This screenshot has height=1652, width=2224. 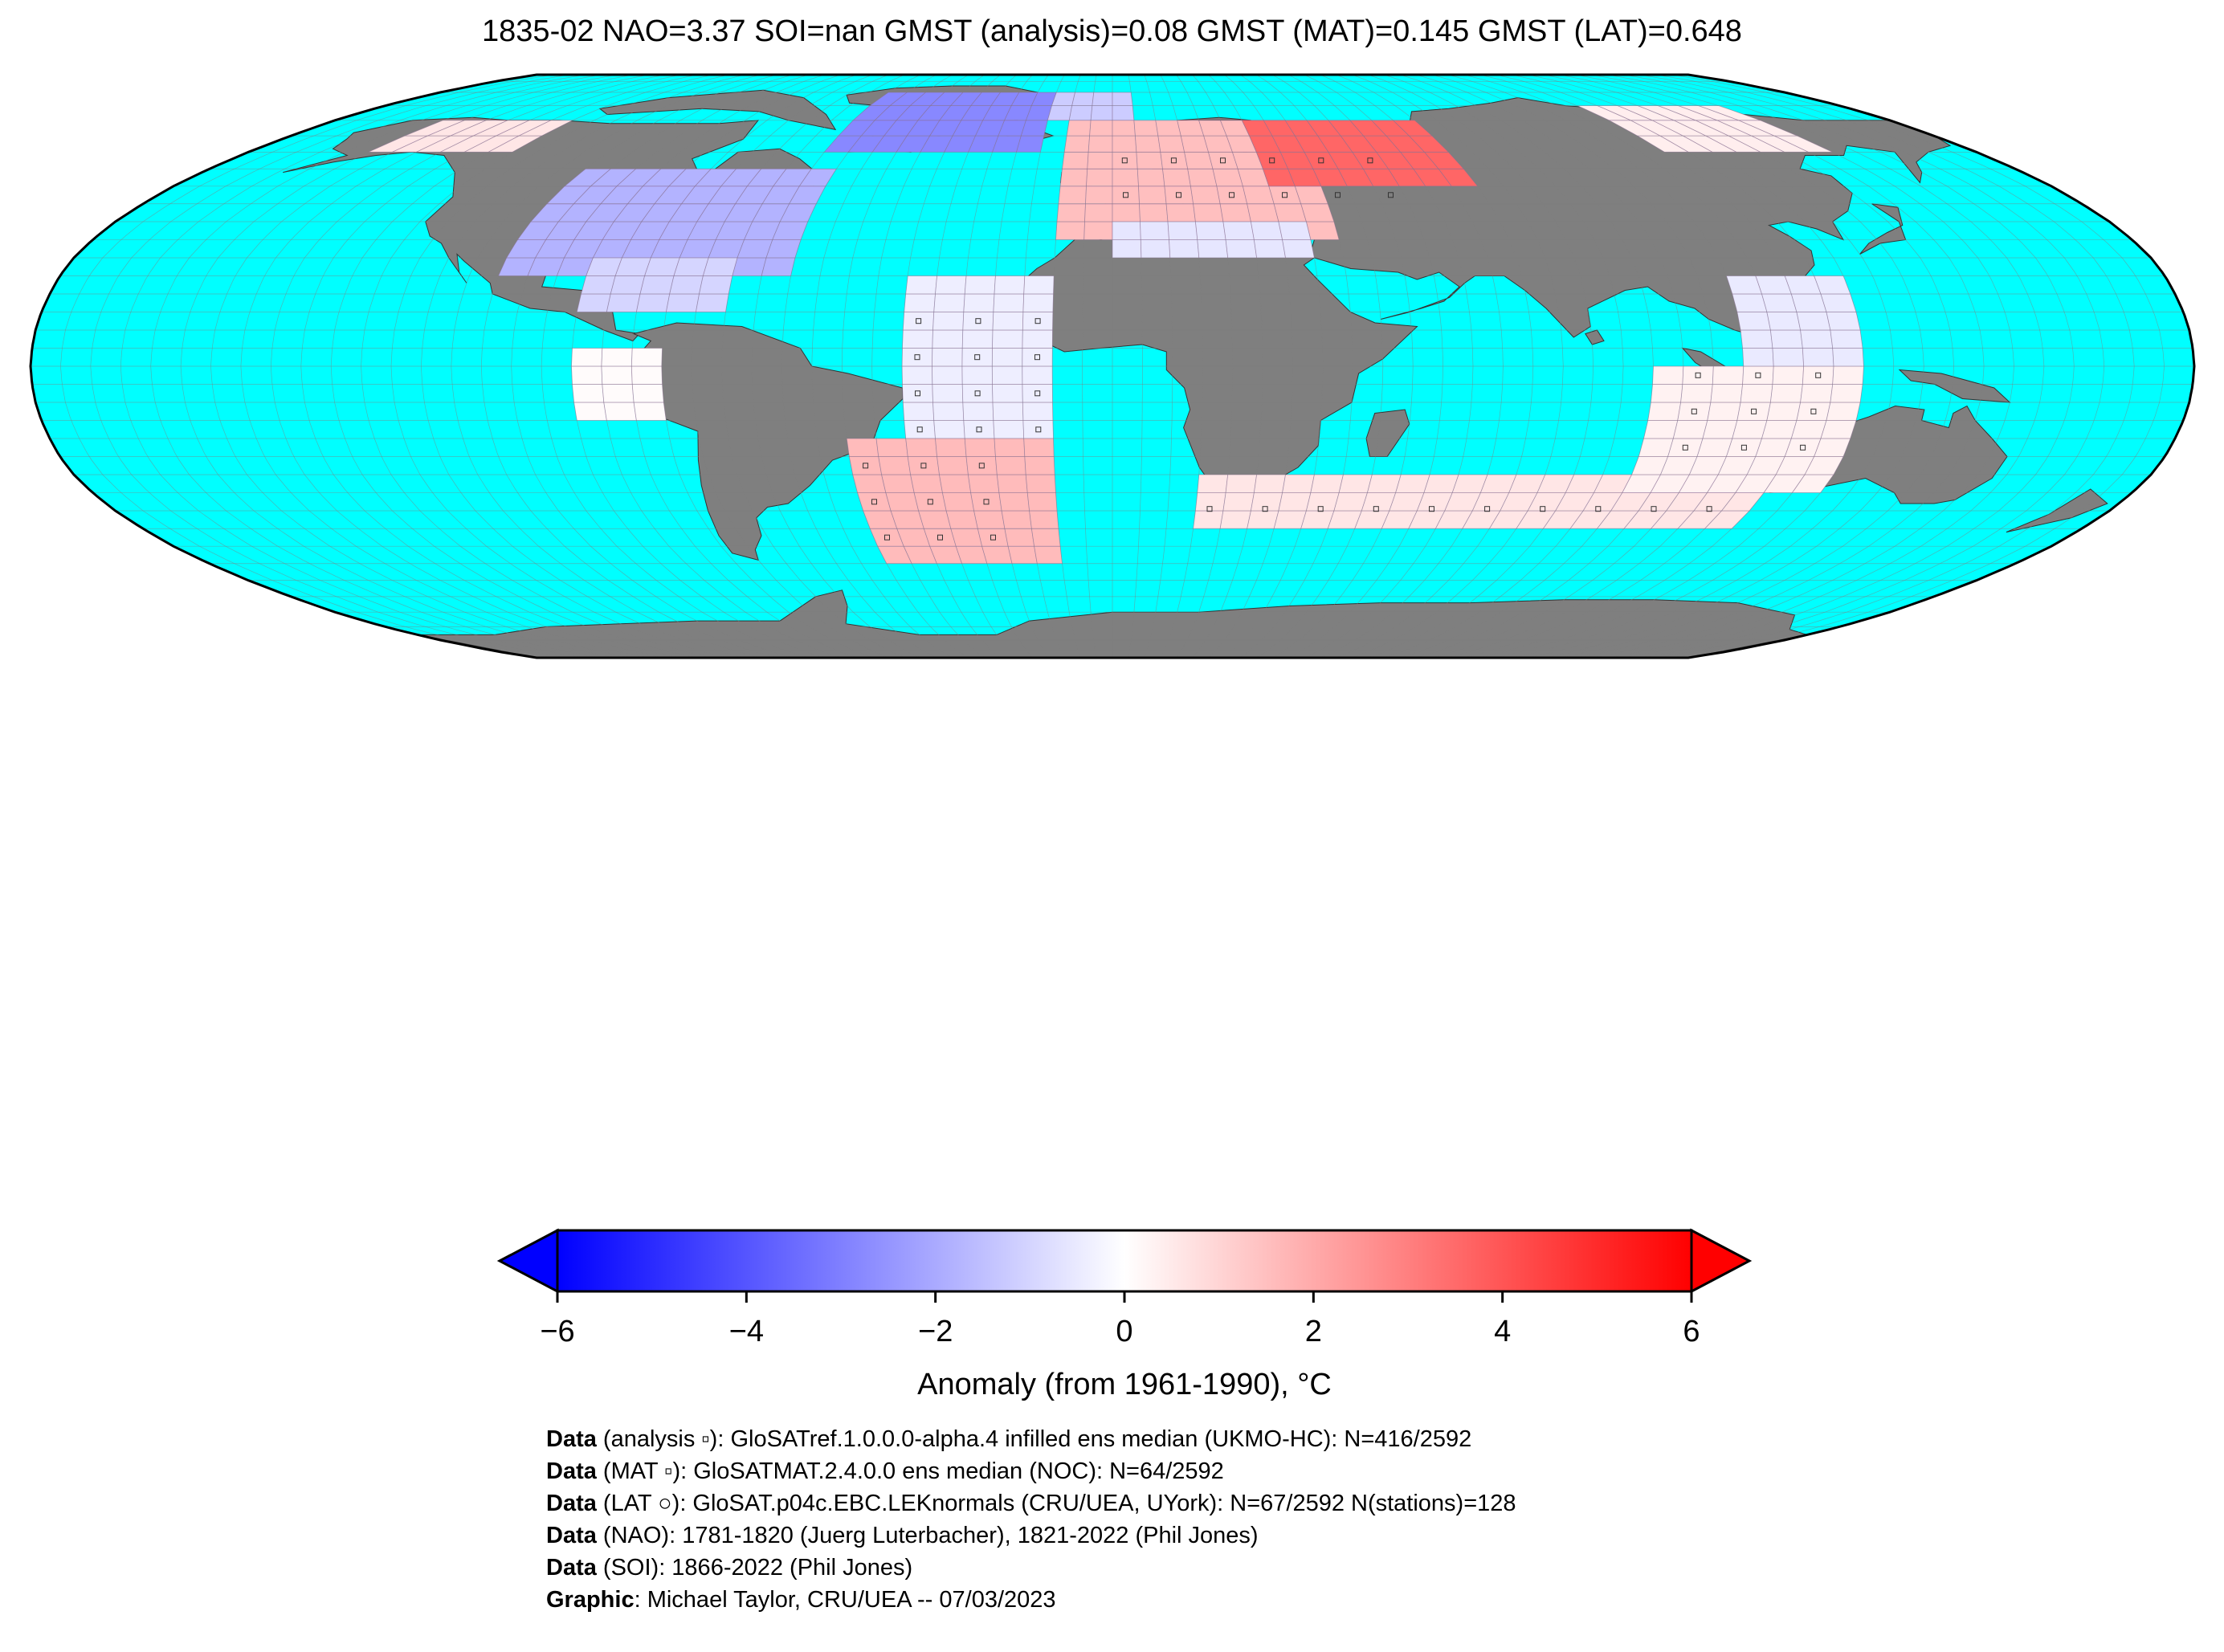 What do you see at coordinates (746, 1331) in the screenshot?
I see `colorbar-tick-label: −4` at bounding box center [746, 1331].